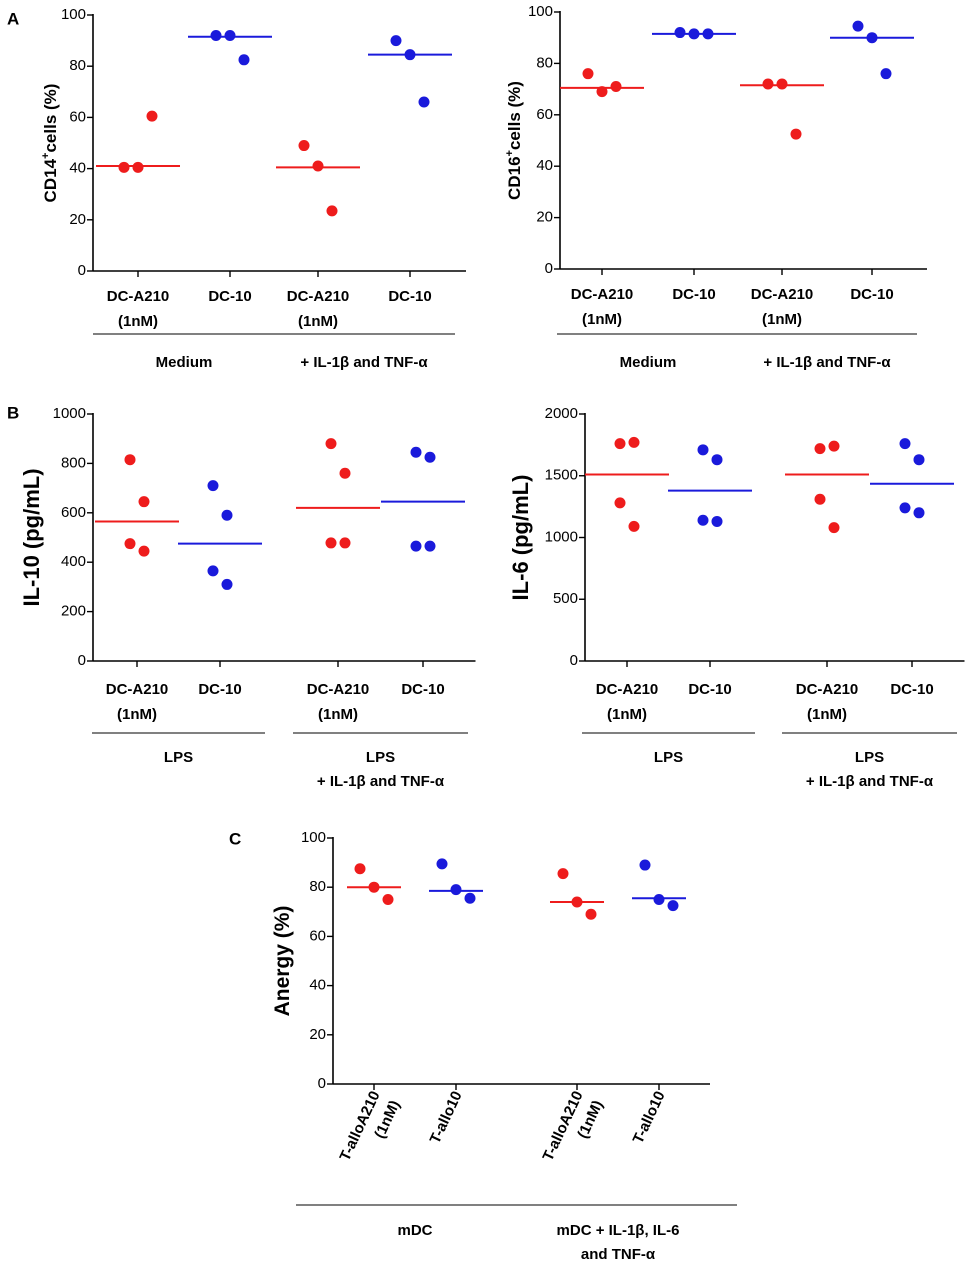 The width and height of the screenshot is (965, 1261). I want to click on y-tick-label: 200, so click(73, 611).